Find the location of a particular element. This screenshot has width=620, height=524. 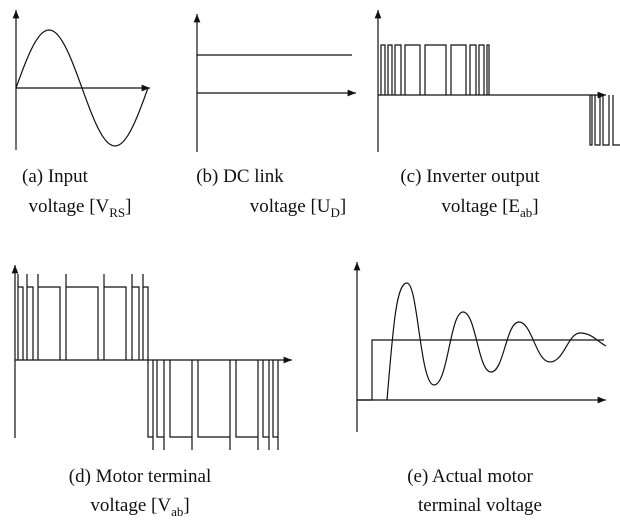

panel-b is located at coordinates (274, 82).